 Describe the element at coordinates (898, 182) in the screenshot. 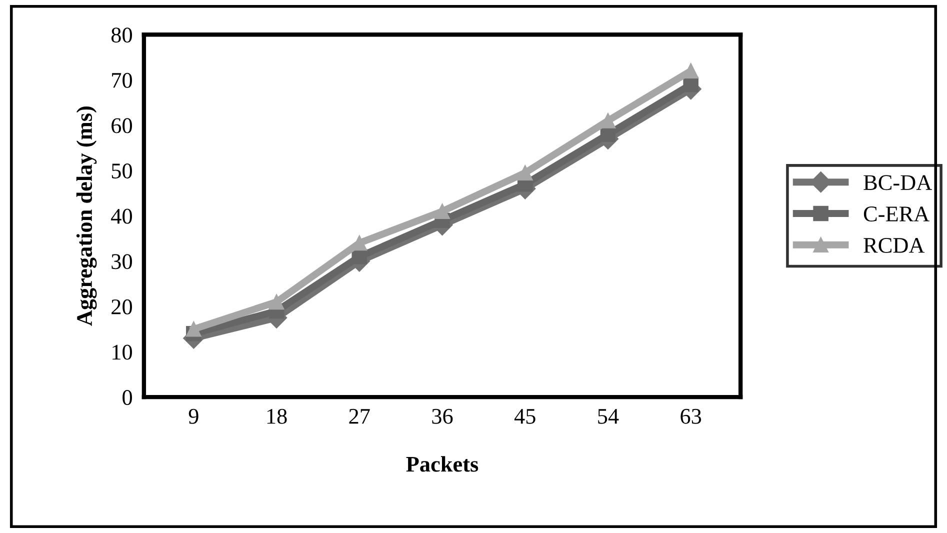

I see `legend-label: BC-DA` at that location.